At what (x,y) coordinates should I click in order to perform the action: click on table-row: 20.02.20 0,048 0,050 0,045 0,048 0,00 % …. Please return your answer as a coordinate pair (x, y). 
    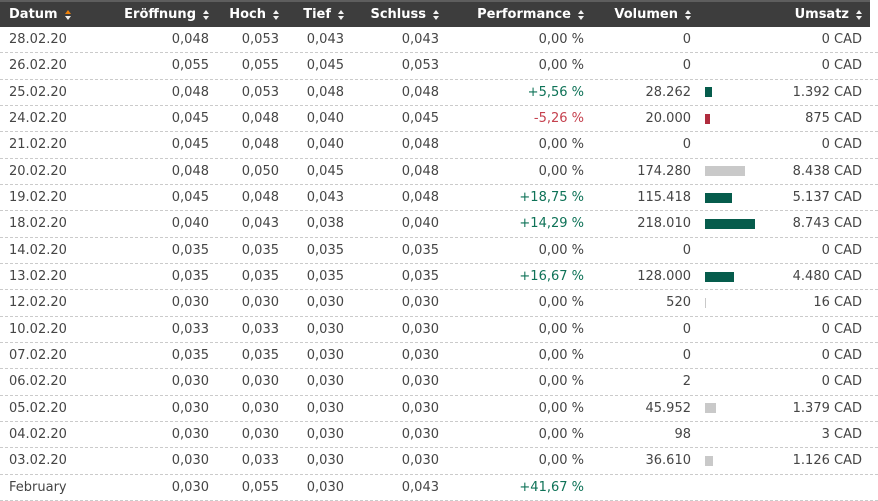
    Looking at the image, I should click on (439, 171).